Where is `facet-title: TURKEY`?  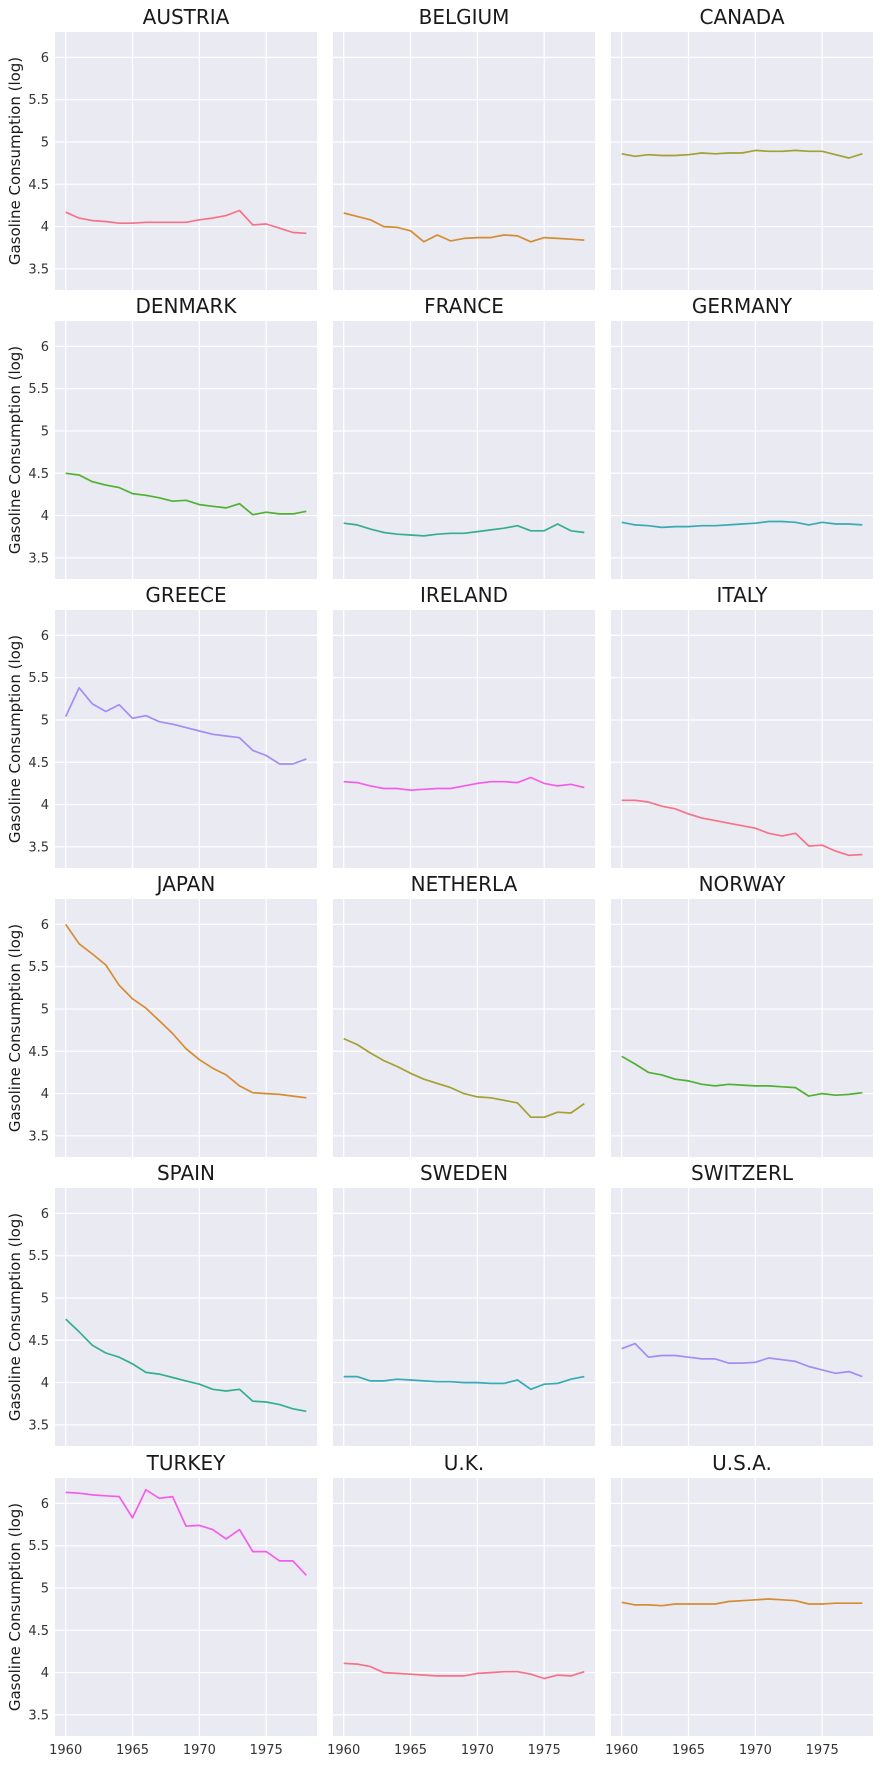 facet-title: TURKEY is located at coordinates (186, 1463).